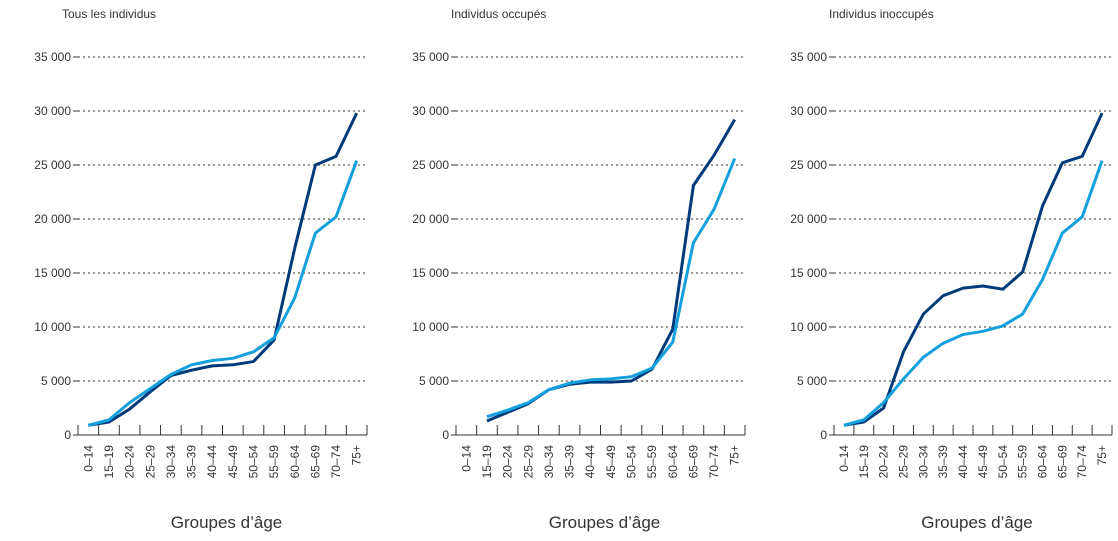 The image size is (1118, 541). I want to click on chart-title: Individus inoccupés, so click(881, 14).